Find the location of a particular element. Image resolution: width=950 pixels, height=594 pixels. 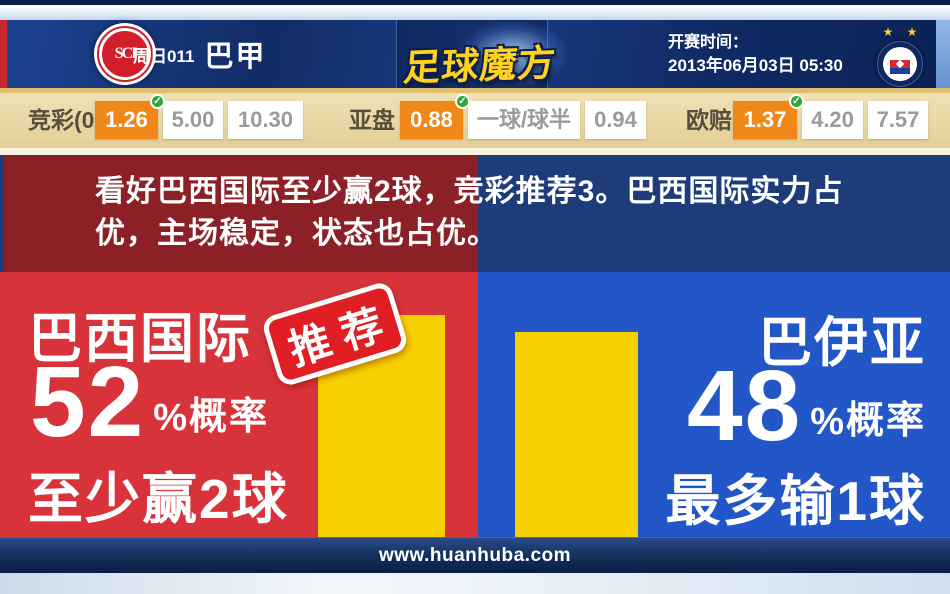

home-probability-suffix: % 概率 is located at coordinates (211, 412).